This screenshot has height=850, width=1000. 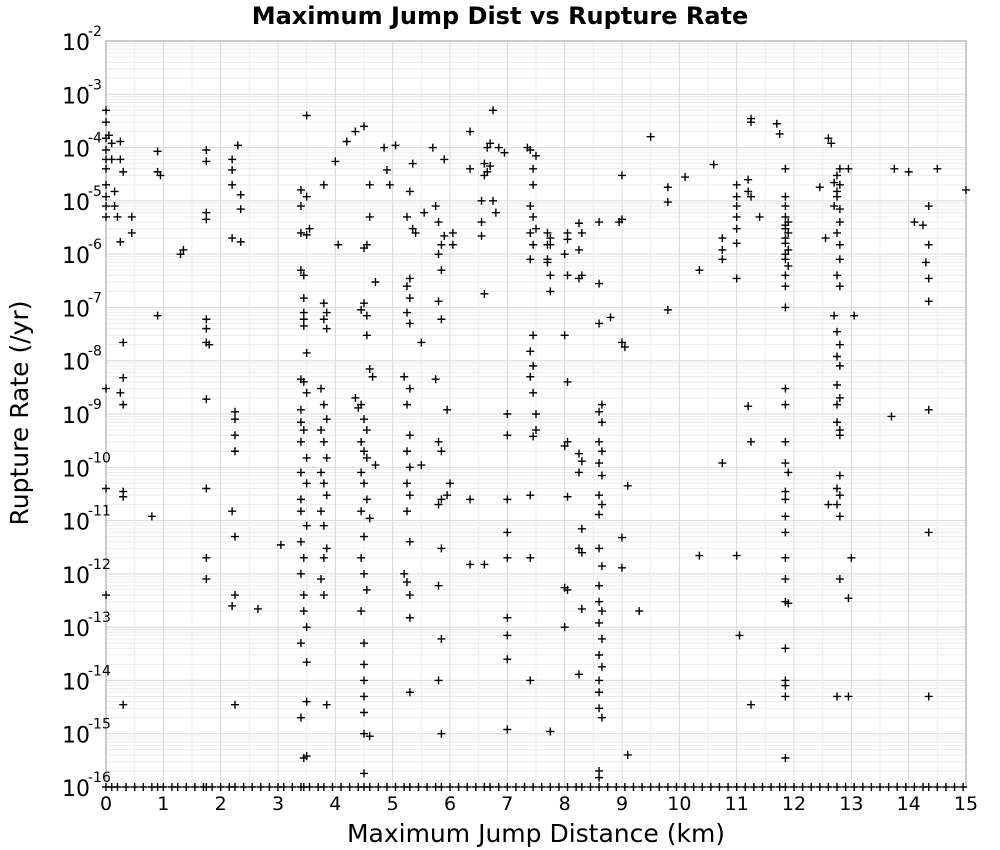 What do you see at coordinates (95, 298) in the screenshot?
I see `y-tick-exponent: -7` at bounding box center [95, 298].